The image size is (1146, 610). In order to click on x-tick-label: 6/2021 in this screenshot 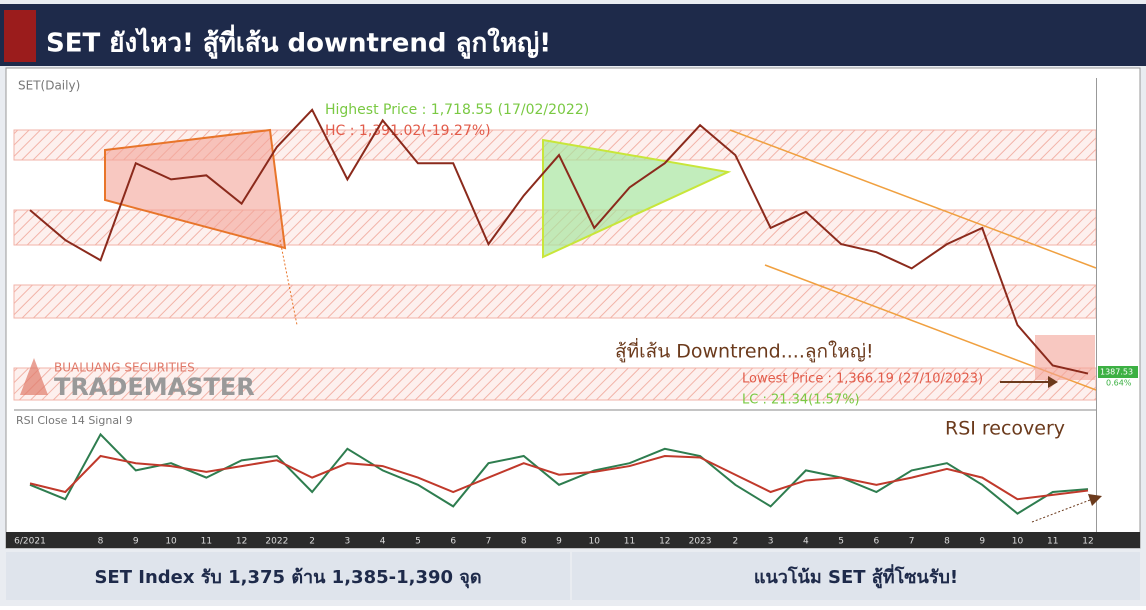, I will do `click(30, 542)`.